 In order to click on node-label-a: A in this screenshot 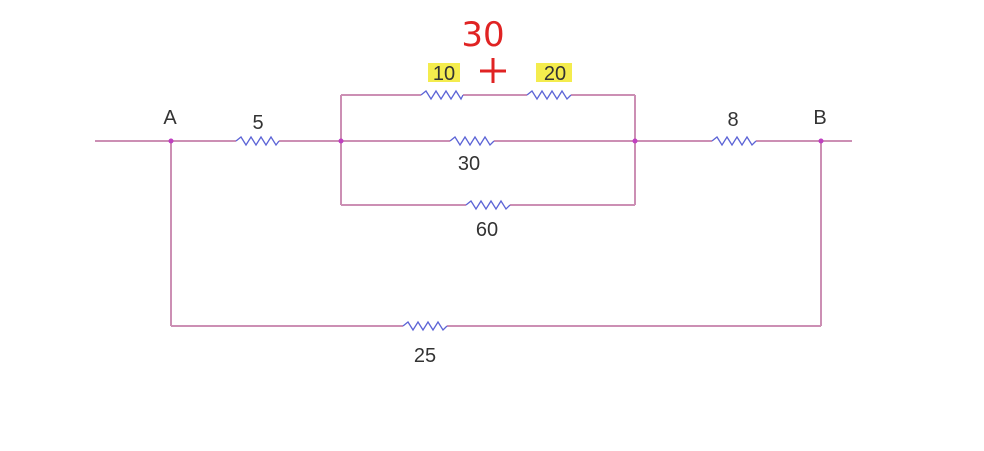, I will do `click(170, 118)`.